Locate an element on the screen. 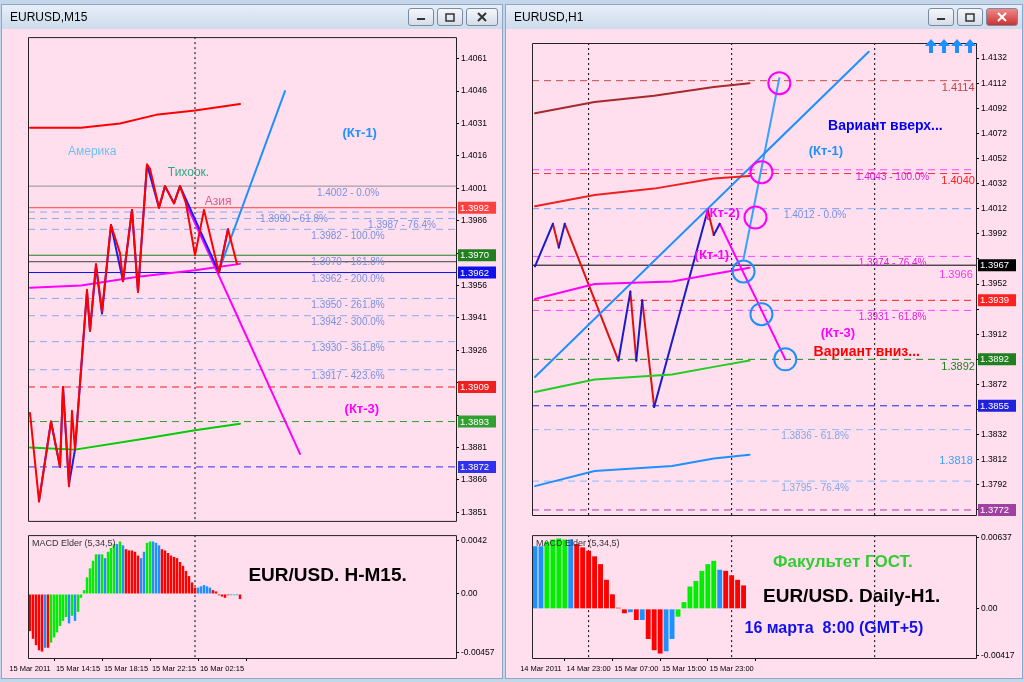 This screenshot has width=1024, height=682. ref-line-label: 1.3855 is located at coordinates (995, 405).